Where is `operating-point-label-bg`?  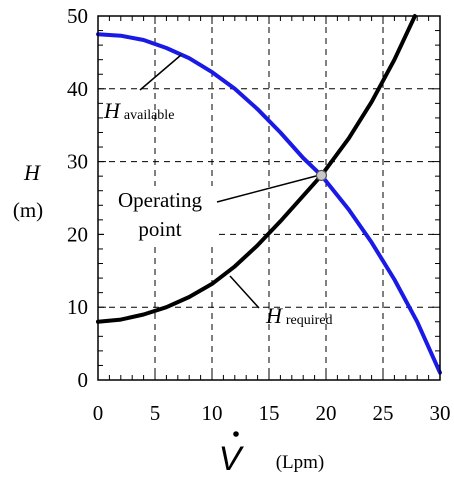
operating-point-label-bg is located at coordinates (160, 214).